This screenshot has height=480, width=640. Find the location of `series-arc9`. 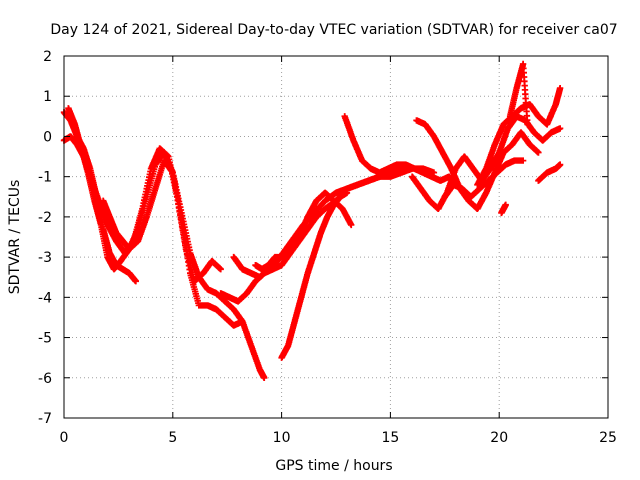

series-arc9 is located at coordinates (397, 148).